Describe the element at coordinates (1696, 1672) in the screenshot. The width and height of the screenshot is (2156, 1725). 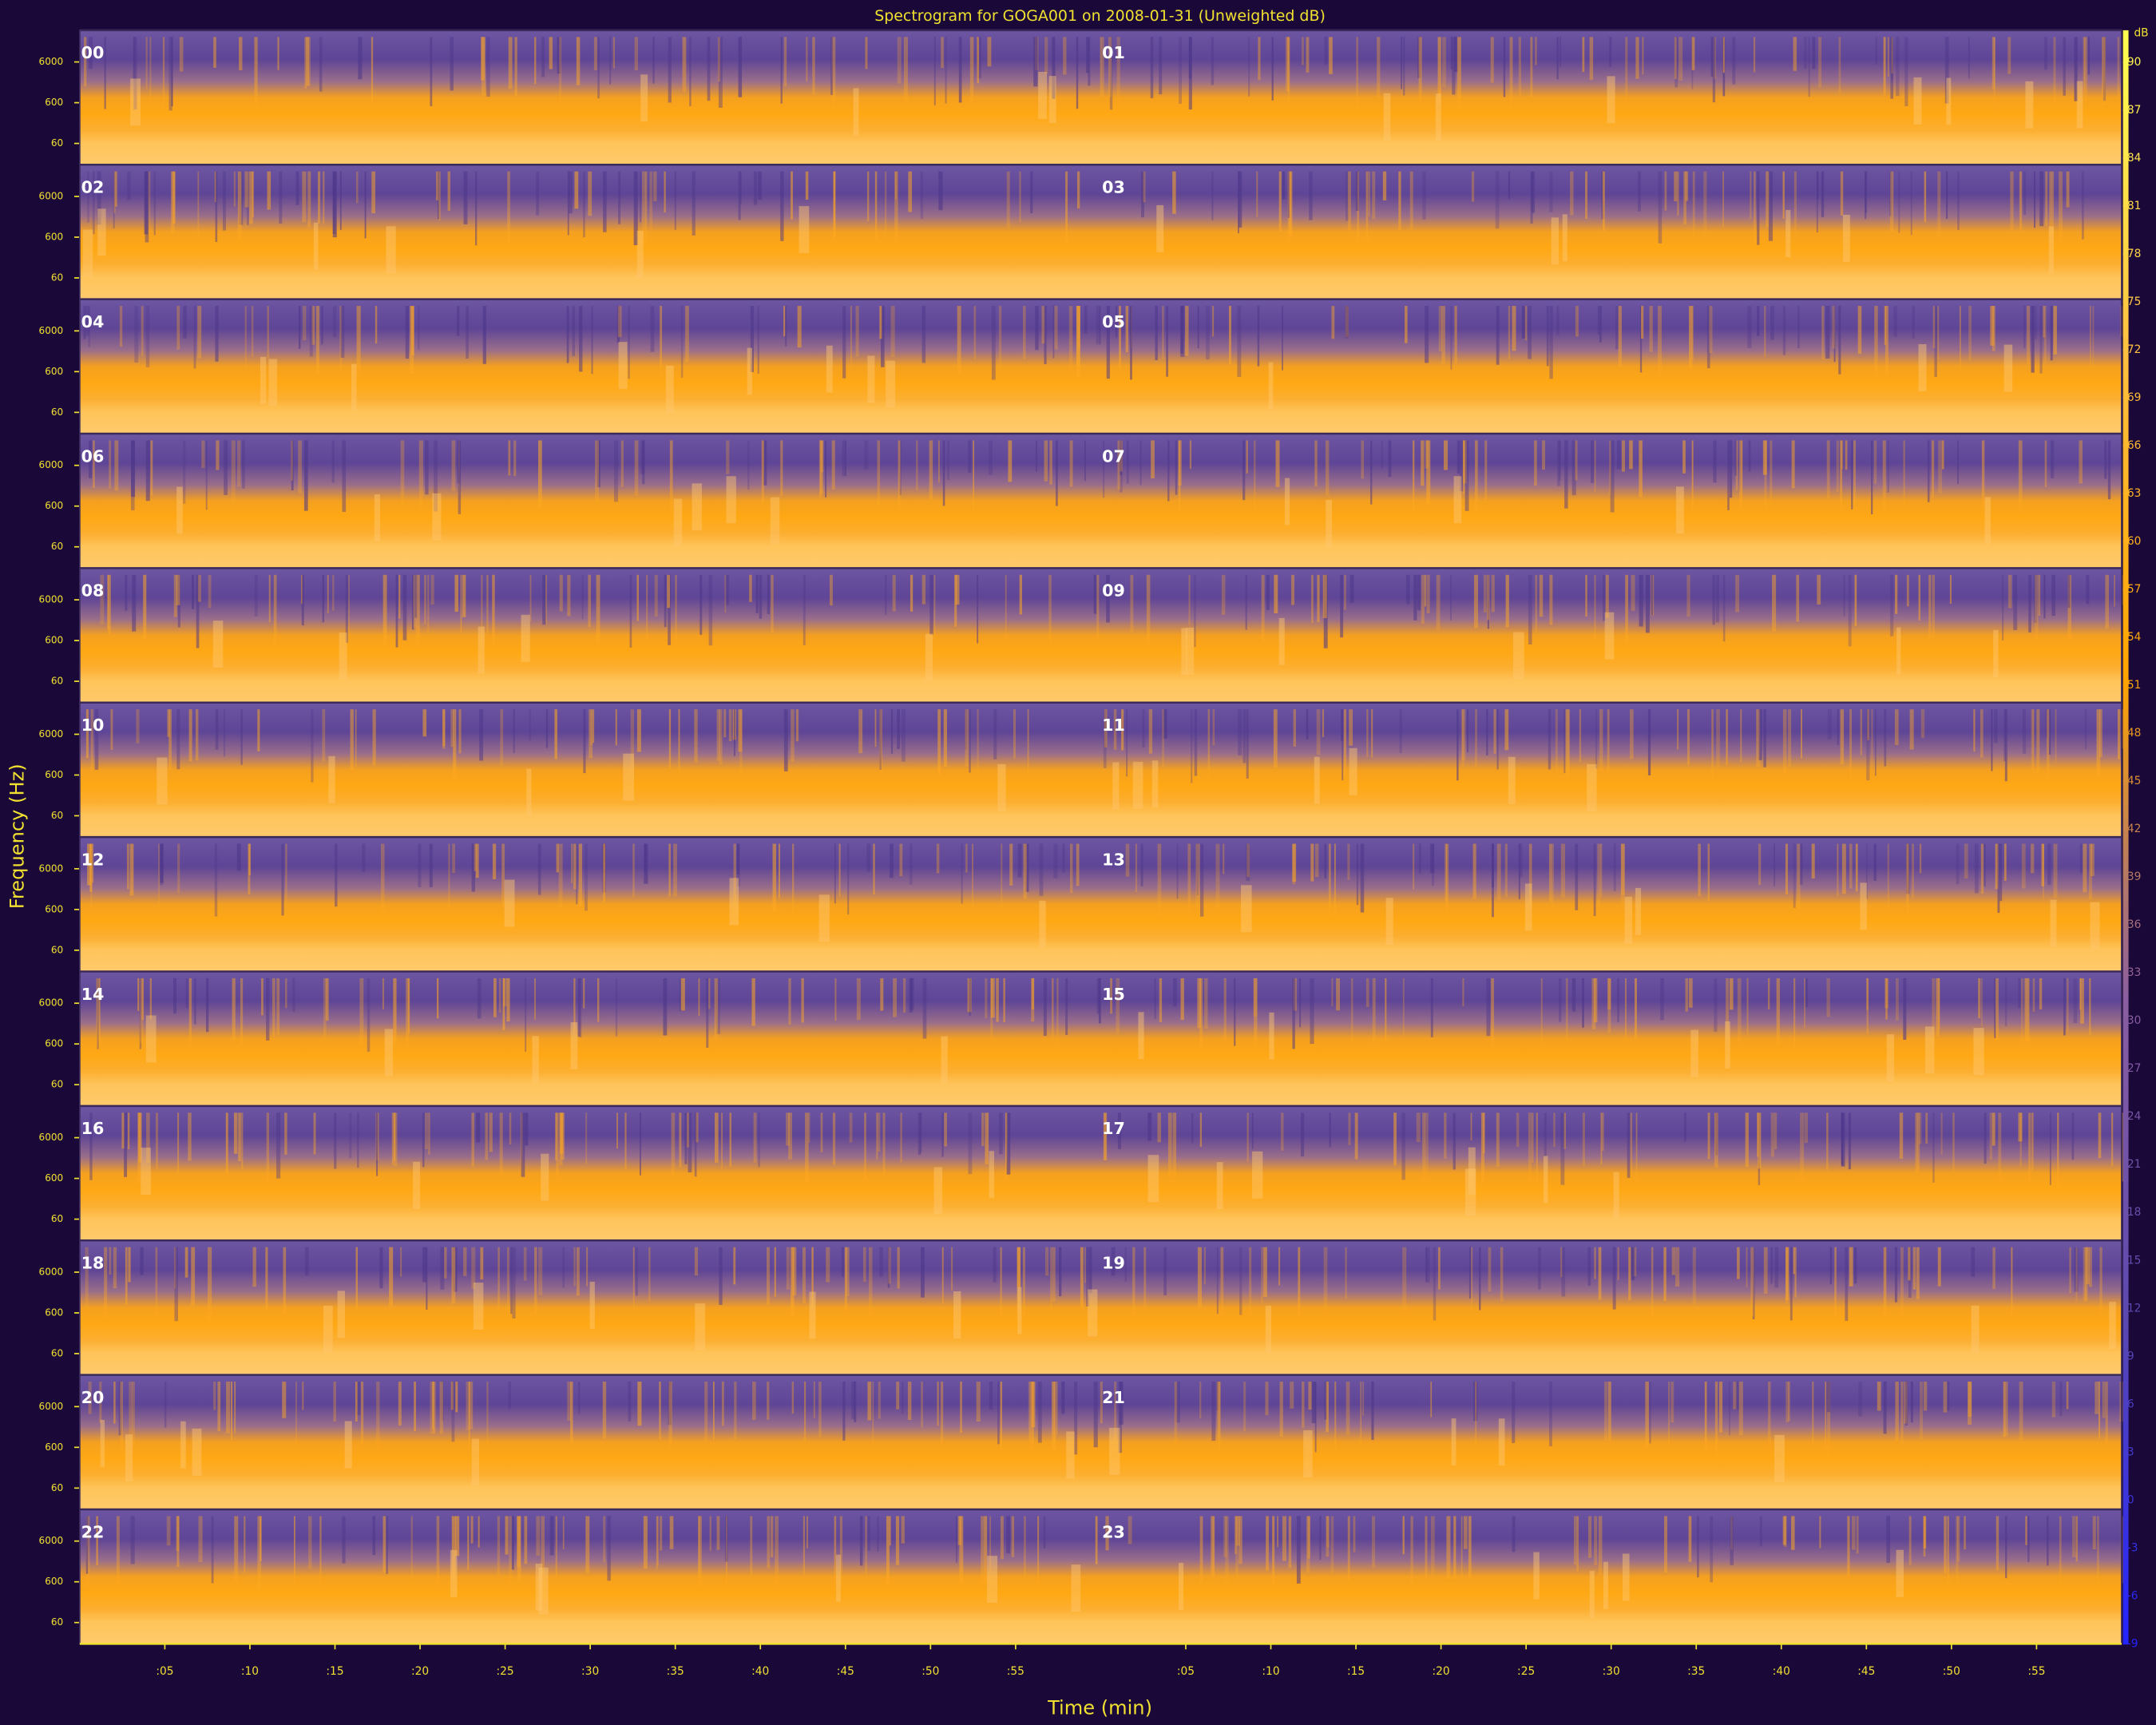
I see `x-tick-label: :35` at that location.